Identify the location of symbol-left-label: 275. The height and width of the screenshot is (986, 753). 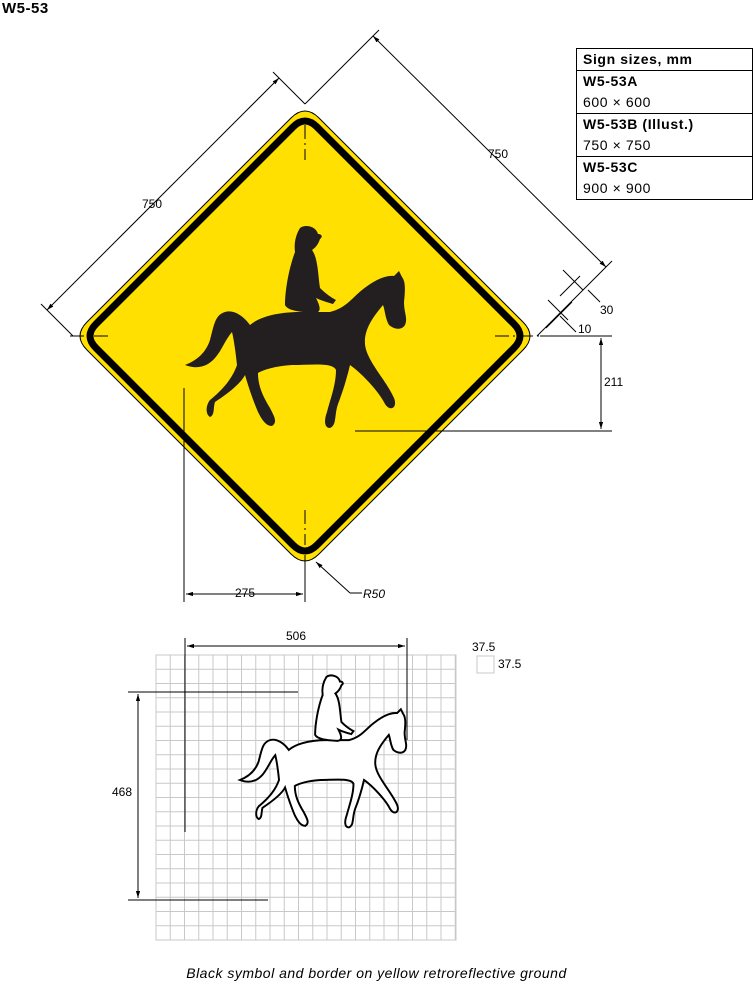
(245, 593).